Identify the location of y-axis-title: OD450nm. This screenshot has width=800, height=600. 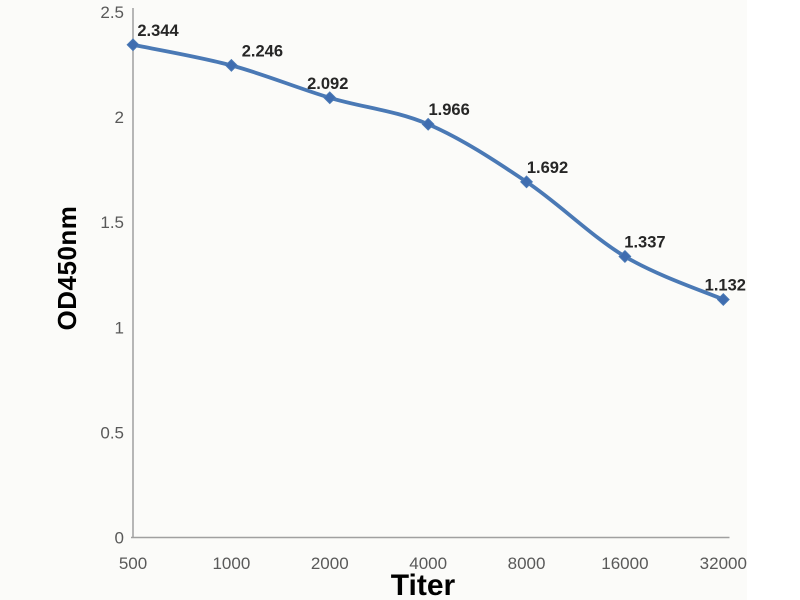
(67, 268).